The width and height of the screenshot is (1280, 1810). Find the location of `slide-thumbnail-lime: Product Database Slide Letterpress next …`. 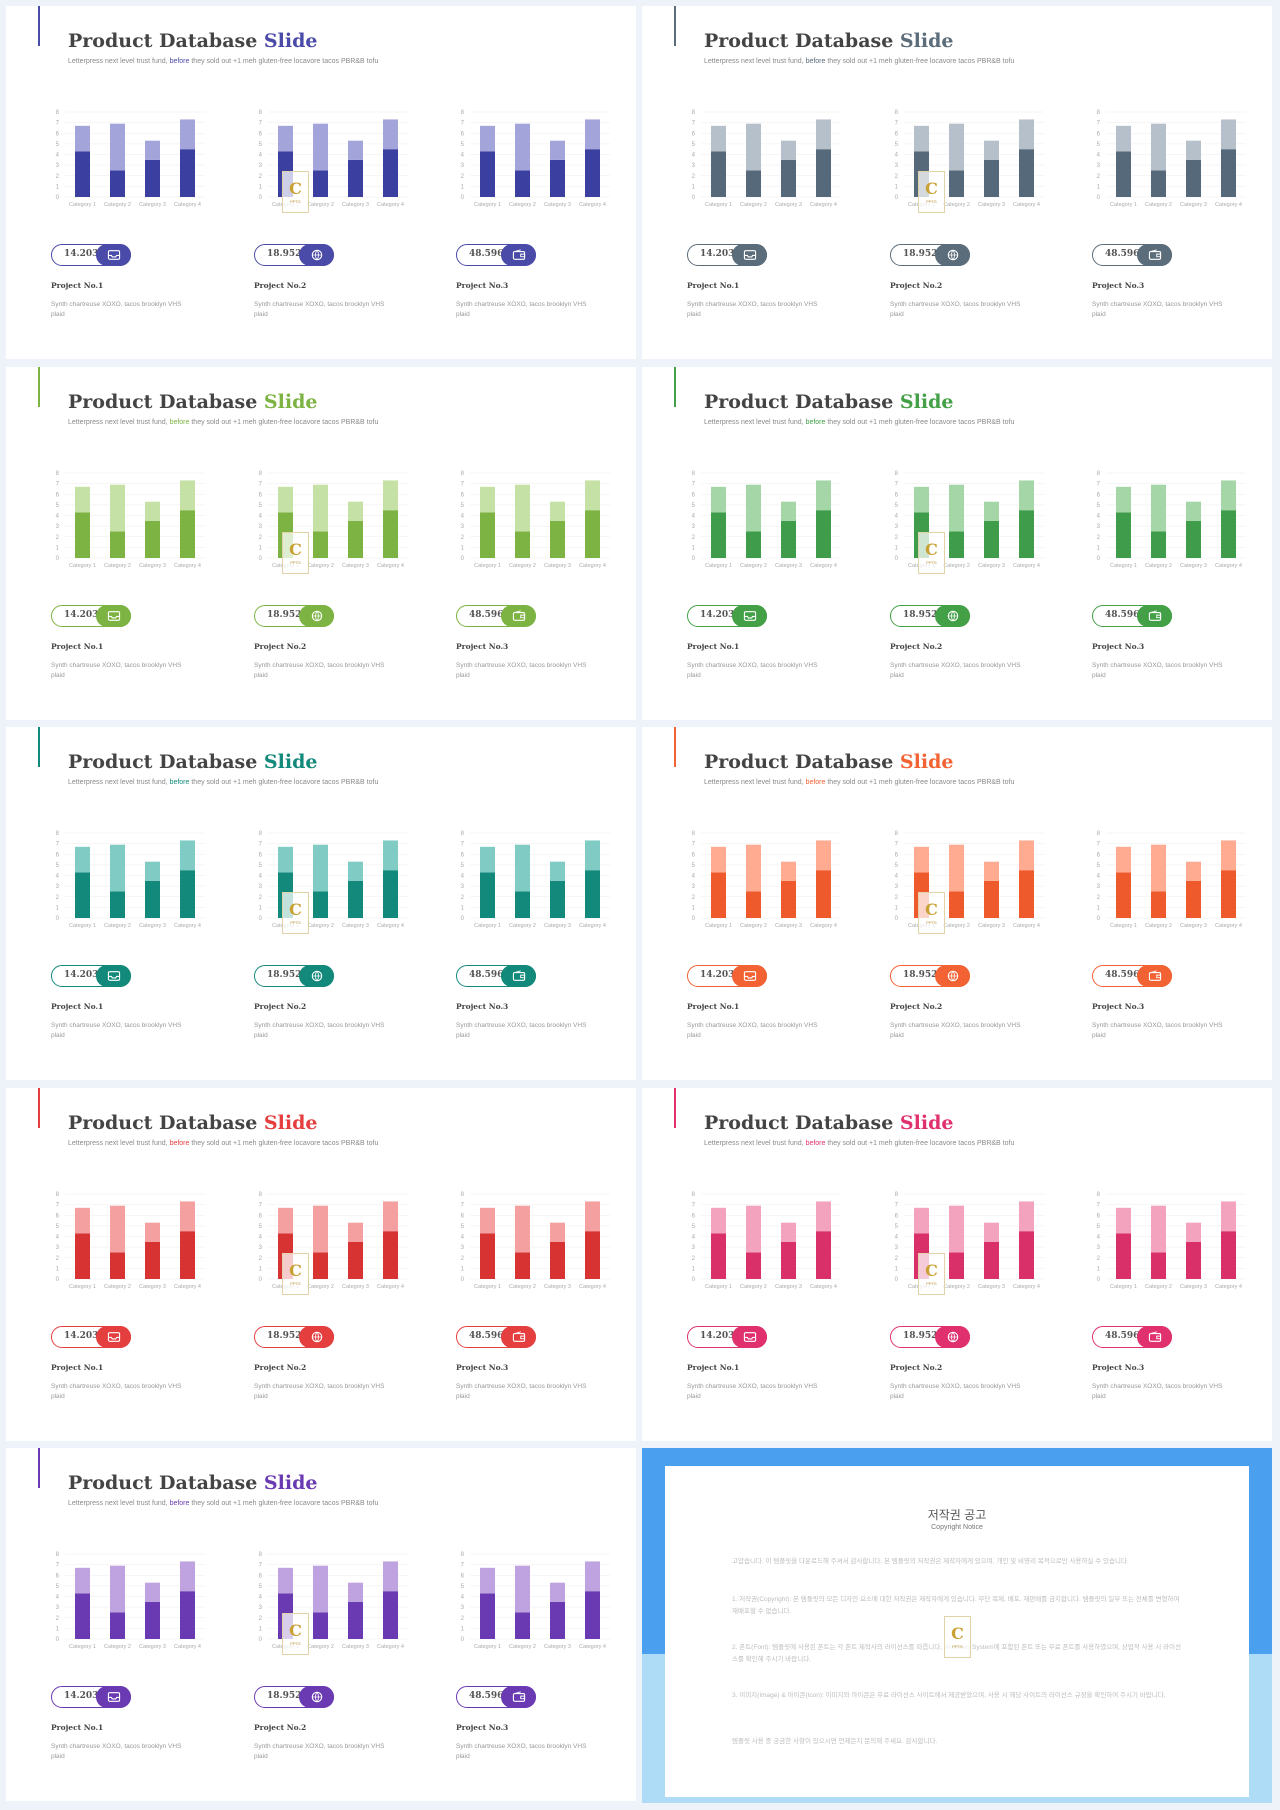

slide-thumbnail-lime: Product Database Slide Letterpress next … is located at coordinates (321, 543).